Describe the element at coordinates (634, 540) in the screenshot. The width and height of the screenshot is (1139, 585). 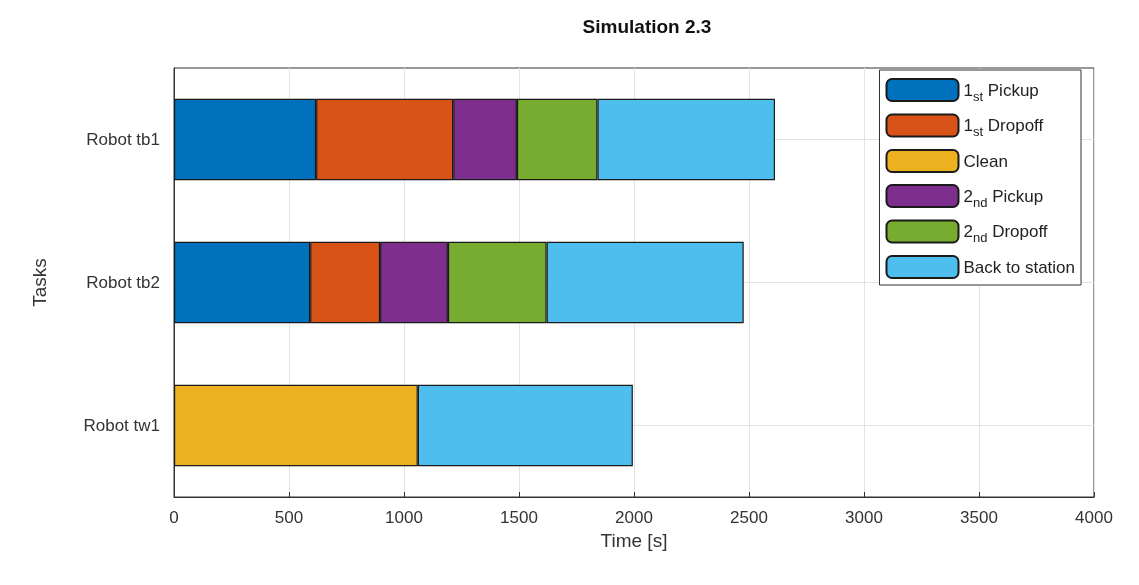
I see `x-axis-title: Time [s]` at that location.